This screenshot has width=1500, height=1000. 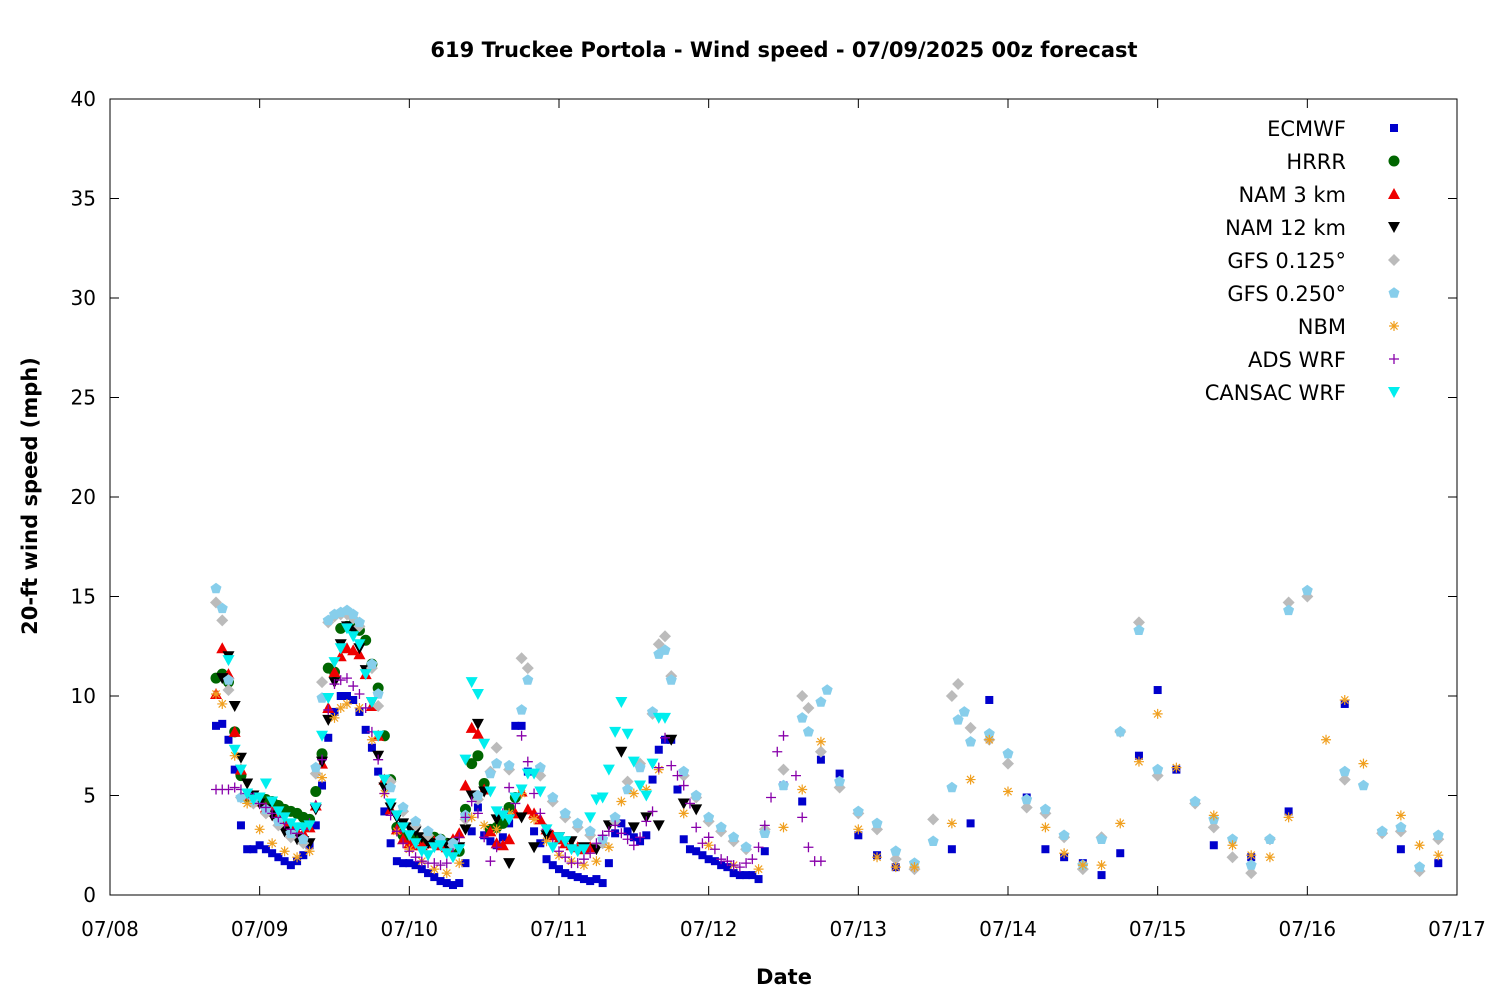 What do you see at coordinates (1286, 261) in the screenshot?
I see `legend-label-gfs-0-125: GFS 0.125°` at bounding box center [1286, 261].